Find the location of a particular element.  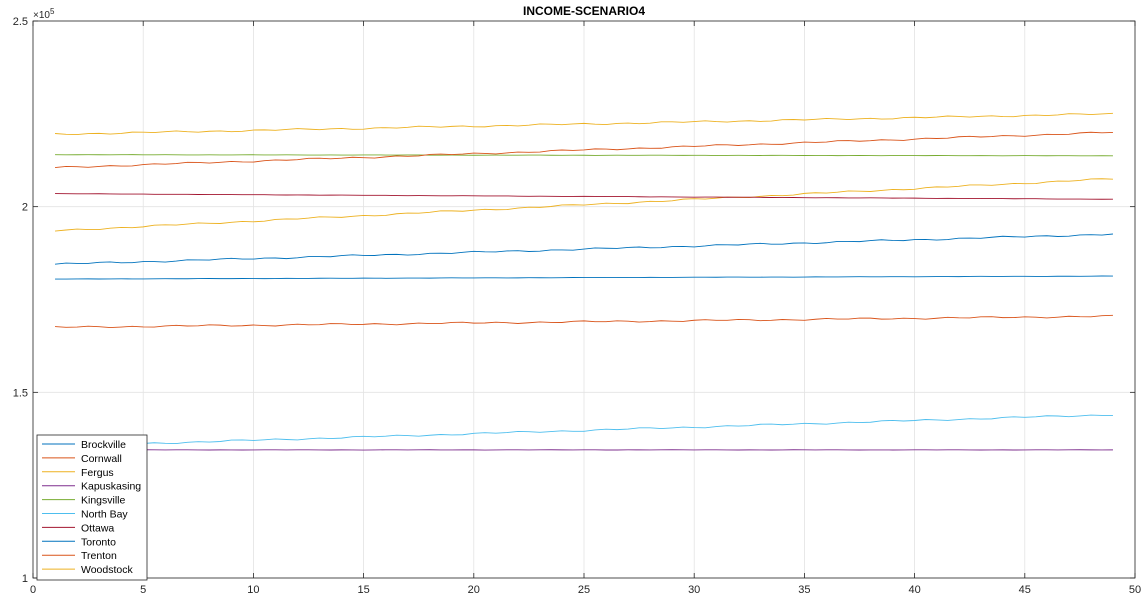

legend-entry-label: Brockville is located at coordinates (103, 445).